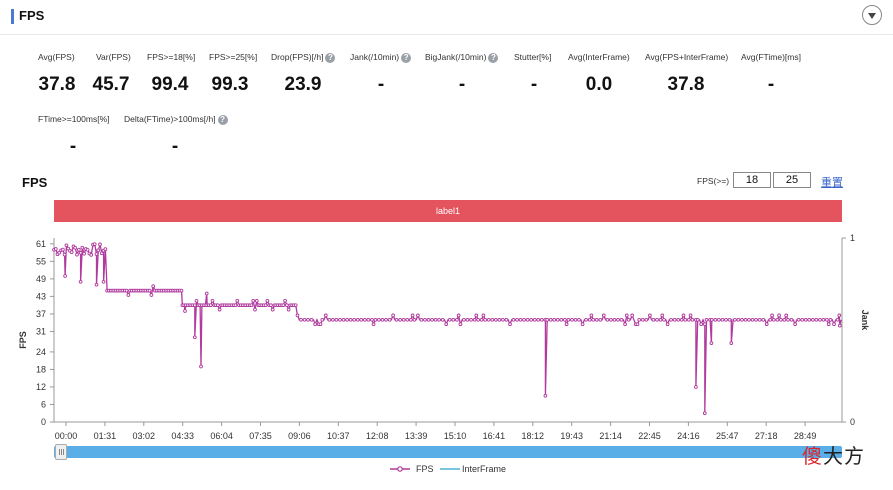  What do you see at coordinates (832, 183) in the screenshot?
I see `reset-link: 重置` at bounding box center [832, 183].